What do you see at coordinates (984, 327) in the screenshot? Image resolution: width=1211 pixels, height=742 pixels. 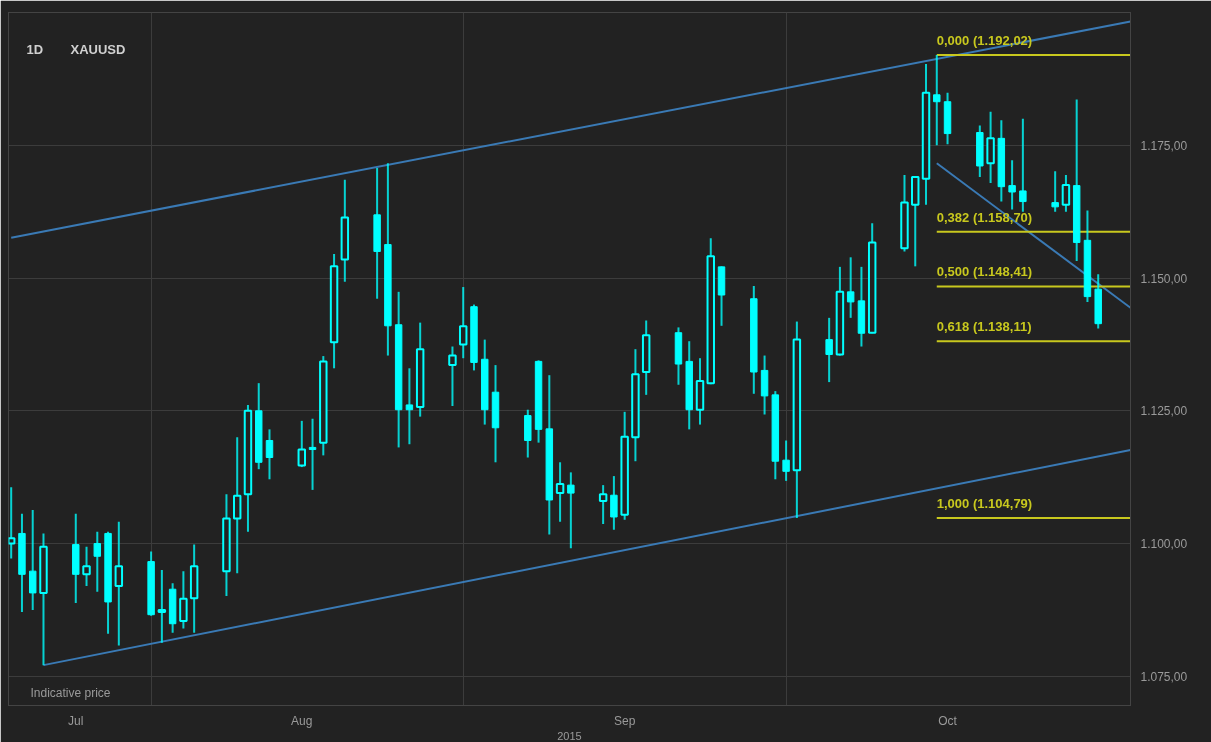 I see `ref-line-label: 0,618 (1.138,11)` at bounding box center [984, 327].